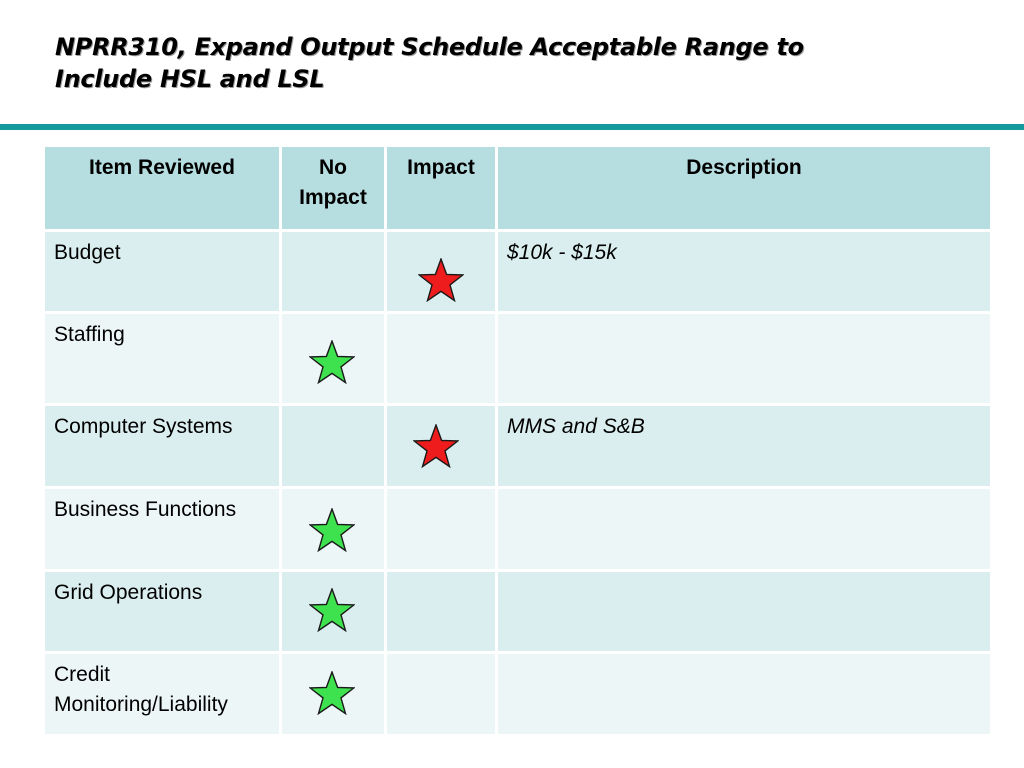 The height and width of the screenshot is (768, 1024). Describe the element at coordinates (744, 188) in the screenshot. I see `header-description: Description` at that location.